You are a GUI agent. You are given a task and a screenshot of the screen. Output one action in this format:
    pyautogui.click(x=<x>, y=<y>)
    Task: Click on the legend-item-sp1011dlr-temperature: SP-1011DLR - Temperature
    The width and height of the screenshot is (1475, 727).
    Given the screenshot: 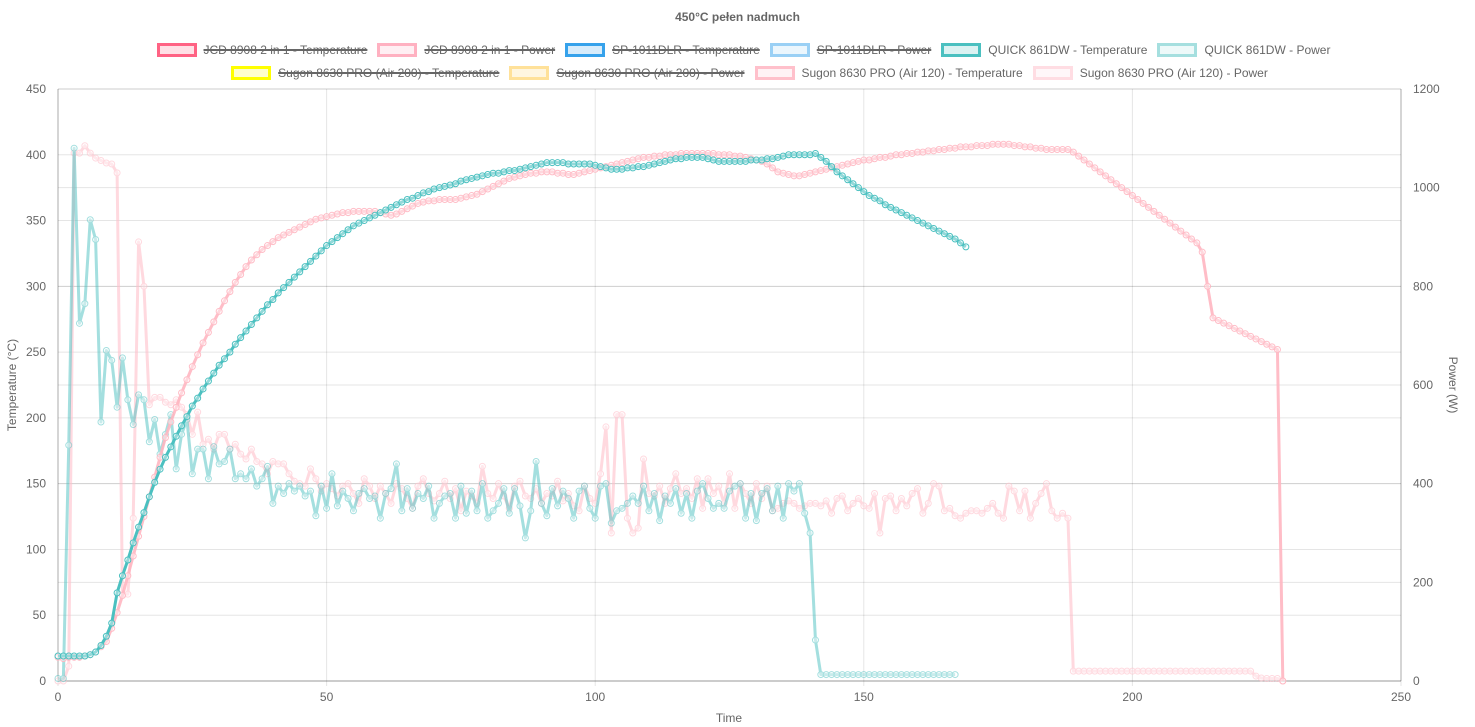 What is the action you would take?
    pyautogui.click(x=662, y=50)
    